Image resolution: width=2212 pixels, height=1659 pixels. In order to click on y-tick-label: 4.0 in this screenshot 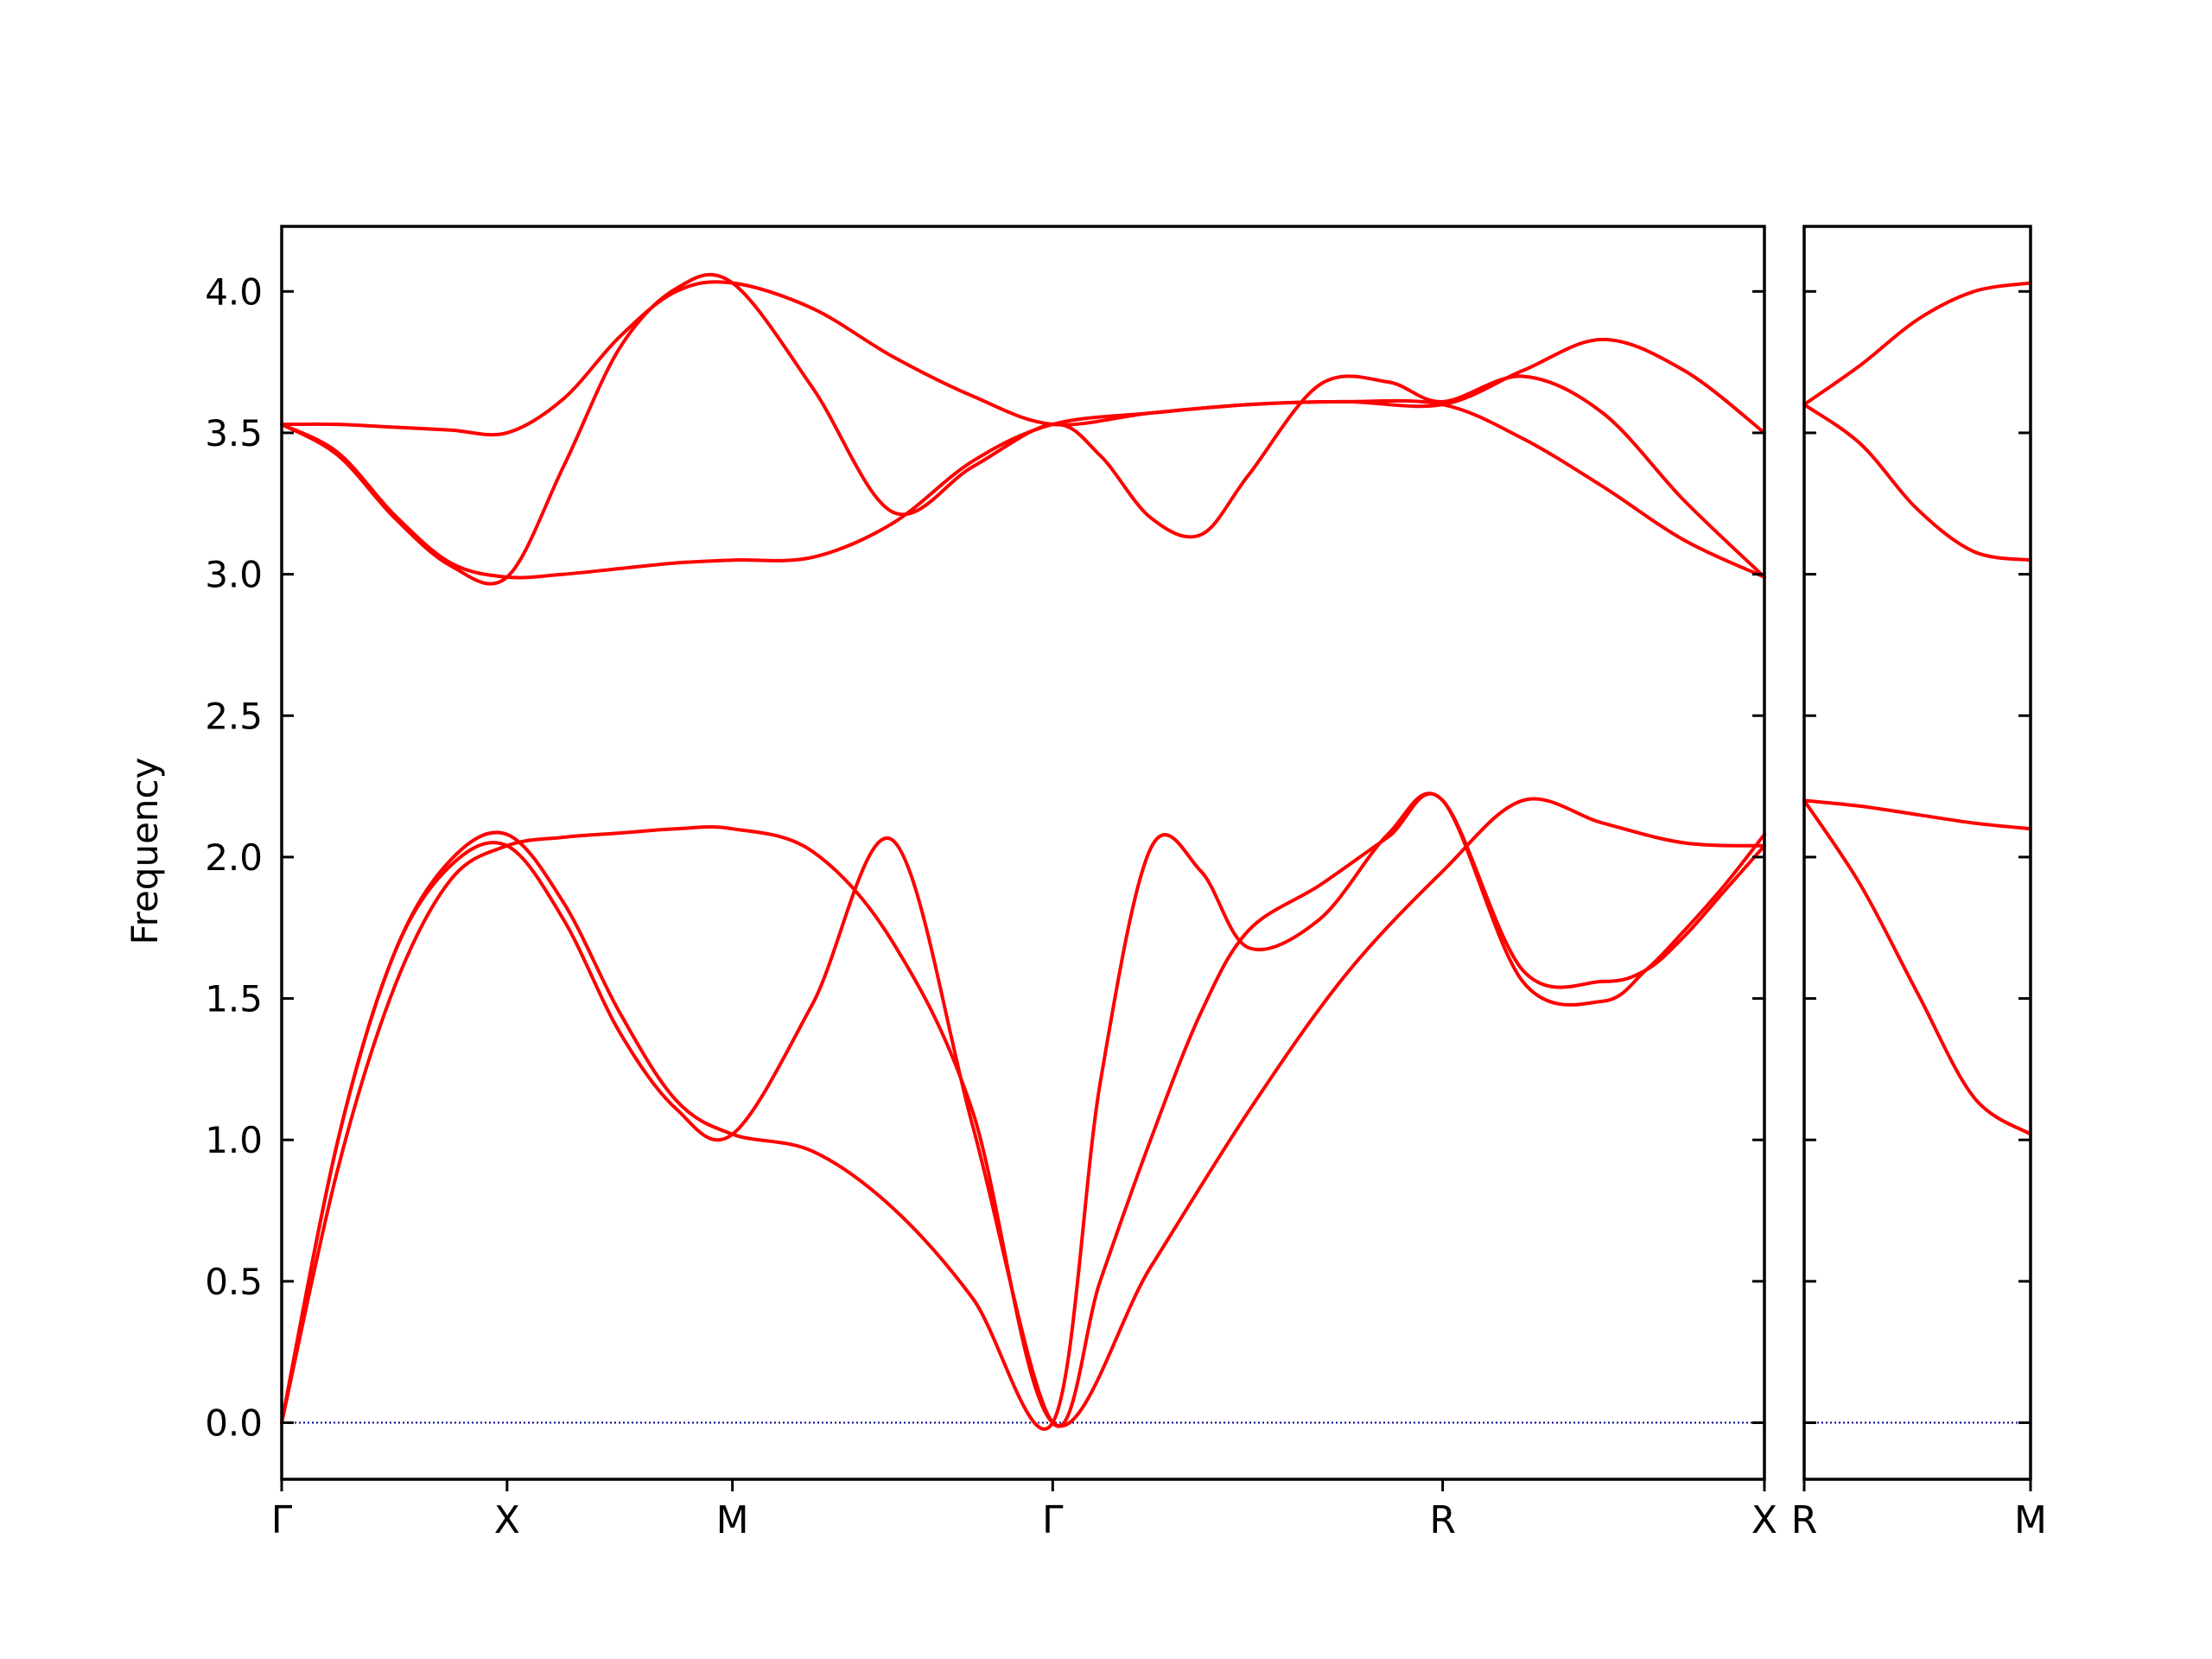, I will do `click(234, 291)`.